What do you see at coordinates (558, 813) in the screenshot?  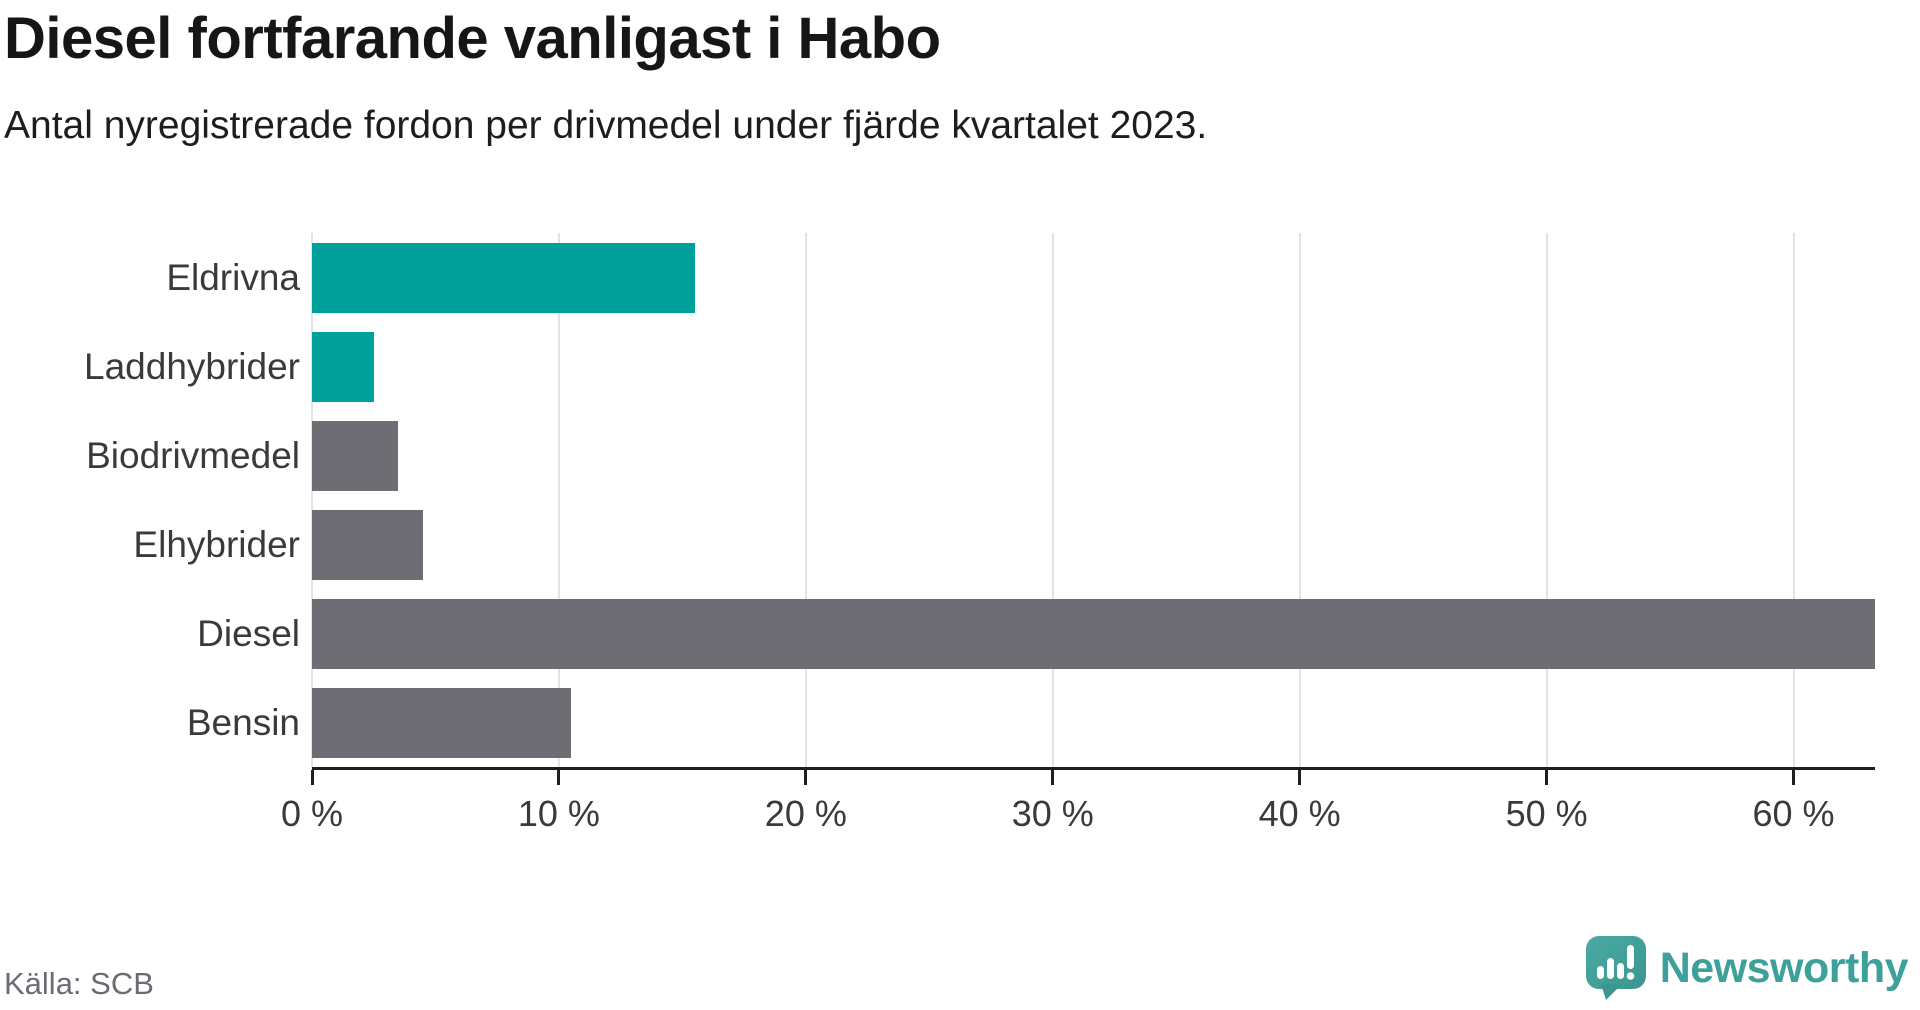 I see `x-tick-label-10: 10 %` at bounding box center [558, 813].